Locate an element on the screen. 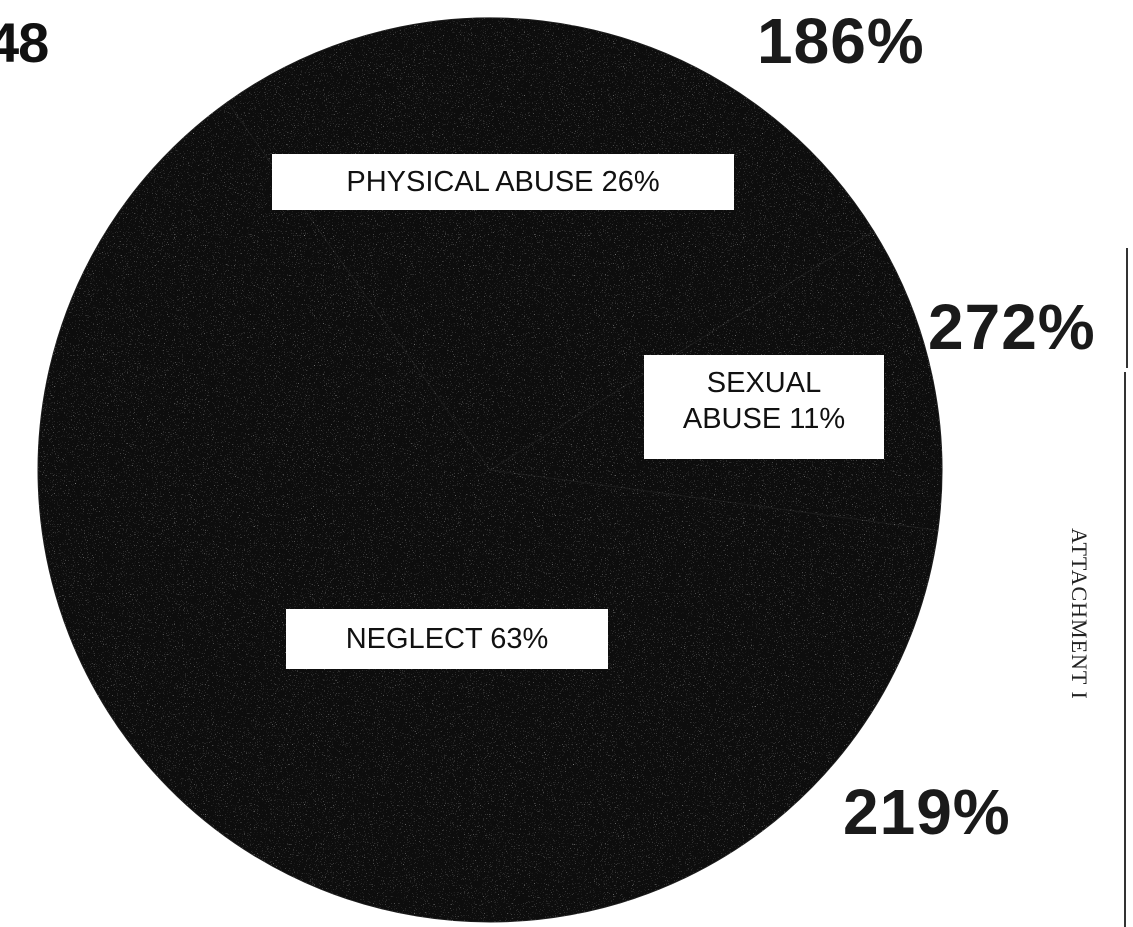 This screenshot has width=1133, height=927. attachment-label: ATTACHMENT I is located at coordinates (1079, 614).